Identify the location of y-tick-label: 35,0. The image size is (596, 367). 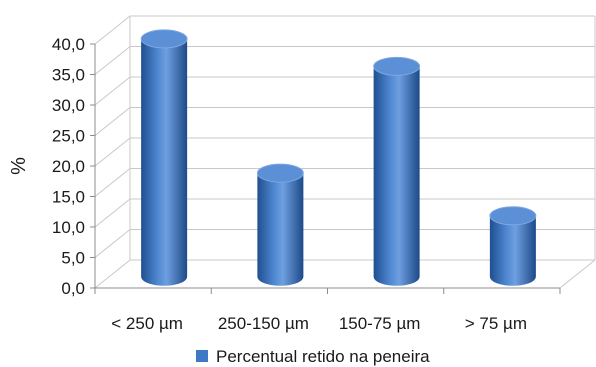
(68, 75).